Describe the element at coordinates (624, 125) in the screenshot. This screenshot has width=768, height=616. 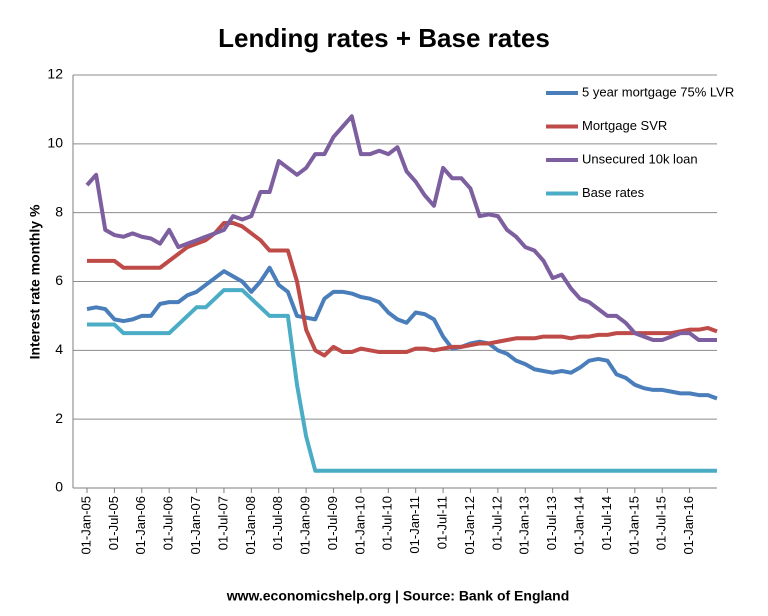
I see `legend-label: Mortgage SVR` at that location.